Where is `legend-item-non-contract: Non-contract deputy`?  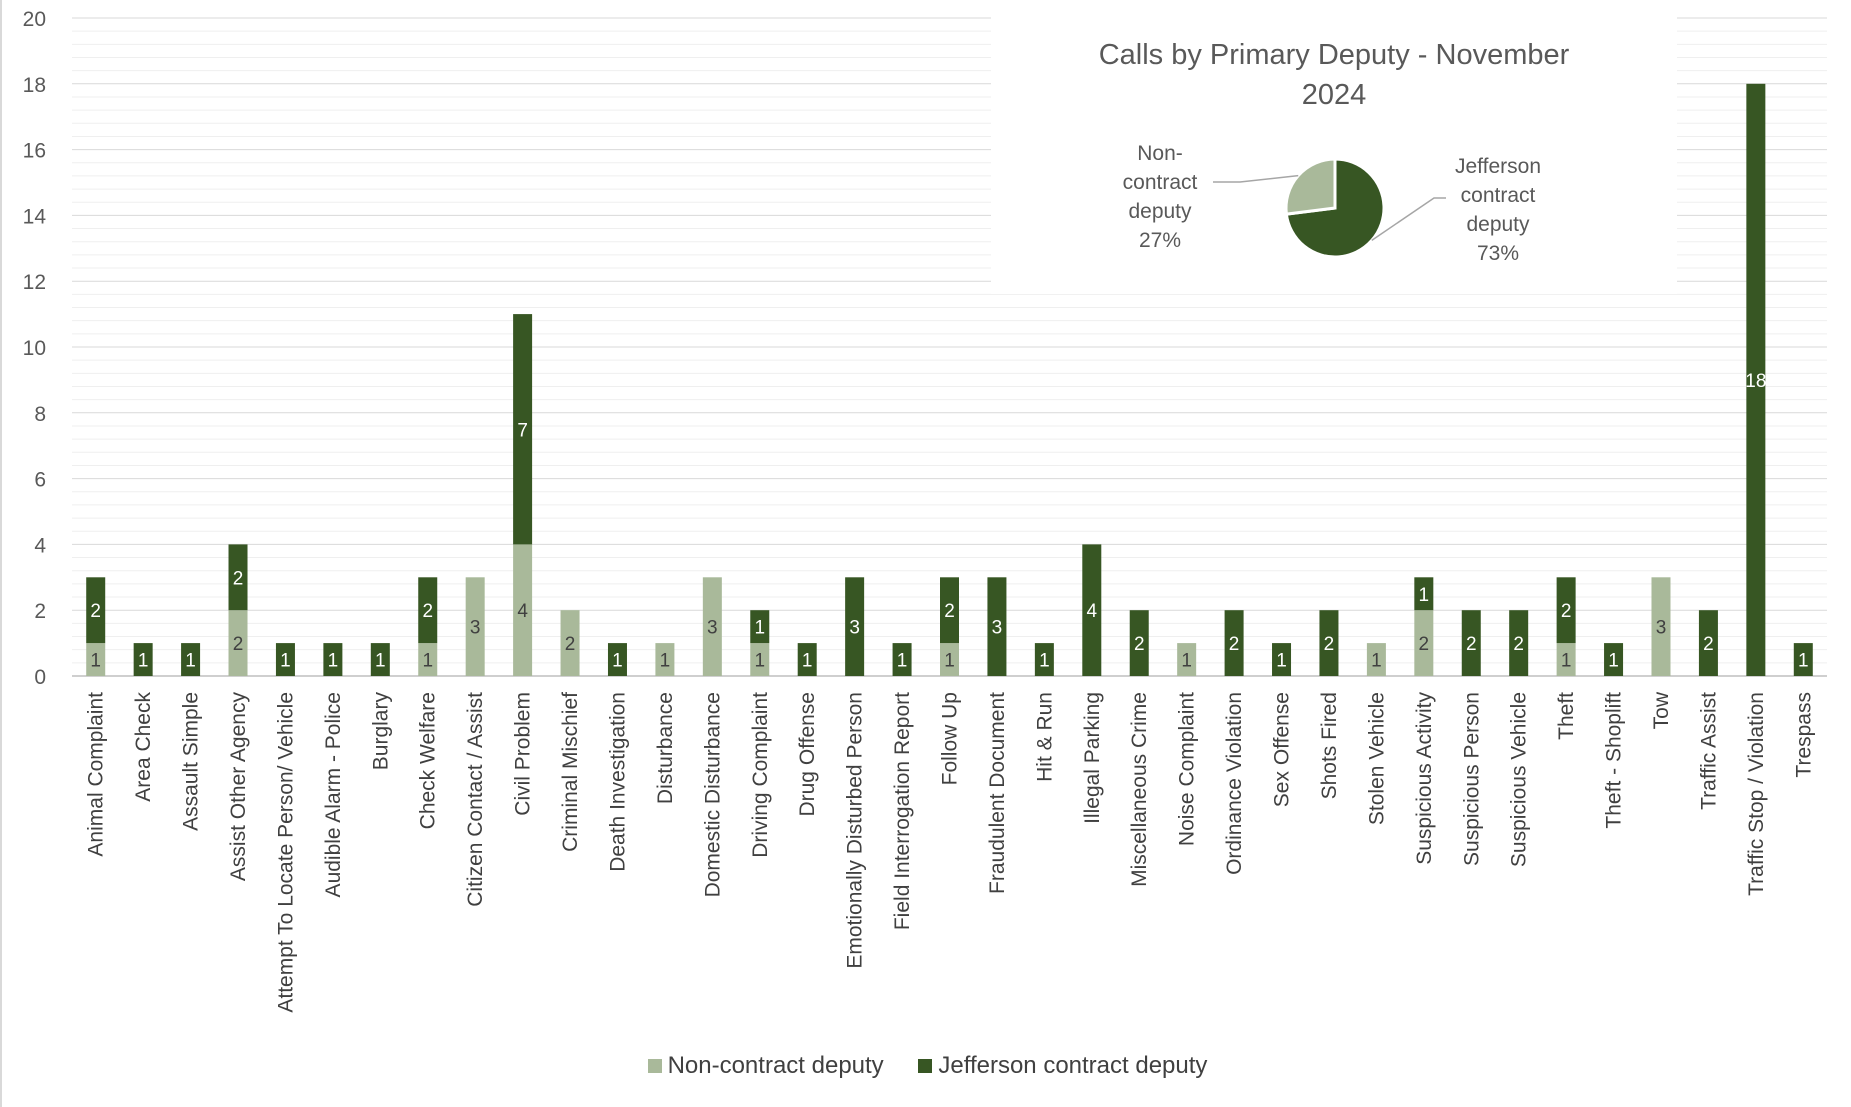
legend-item-non-contract: Non-contract deputy is located at coordinates (765, 1066).